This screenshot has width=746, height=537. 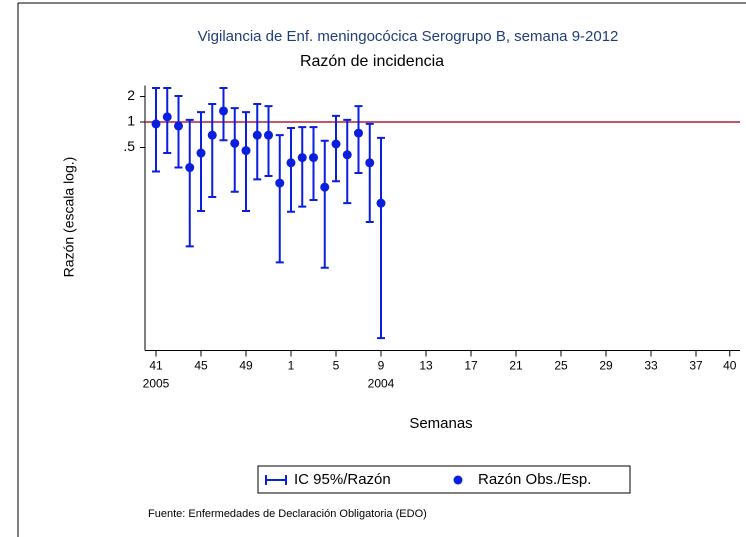 I want to click on x-tick-label: 40, so click(x=730, y=366).